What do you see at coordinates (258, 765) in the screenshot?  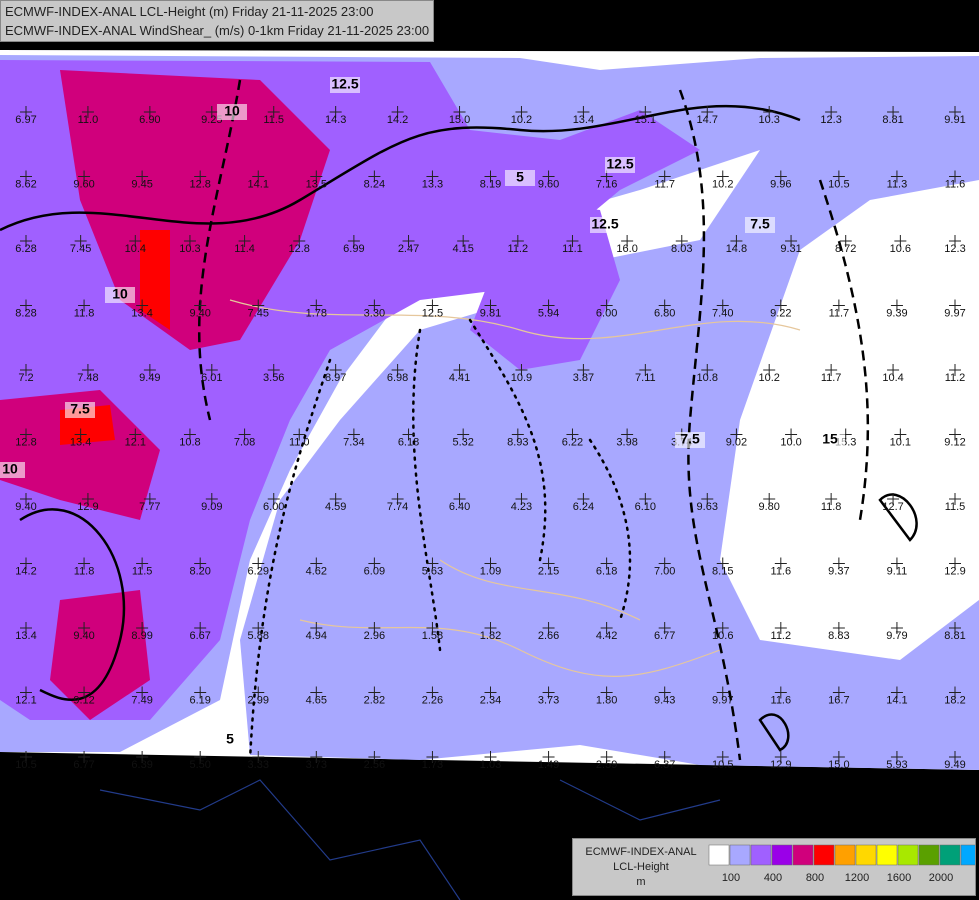 I see `station-value: 3.33` at bounding box center [258, 765].